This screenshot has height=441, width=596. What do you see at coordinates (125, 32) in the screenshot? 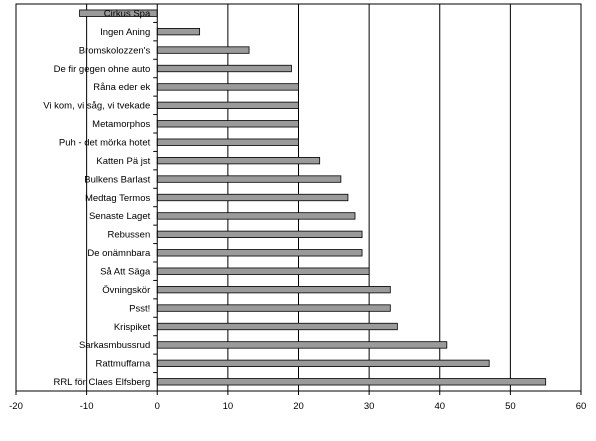
I see `category-label: Ingen Aning` at bounding box center [125, 32].